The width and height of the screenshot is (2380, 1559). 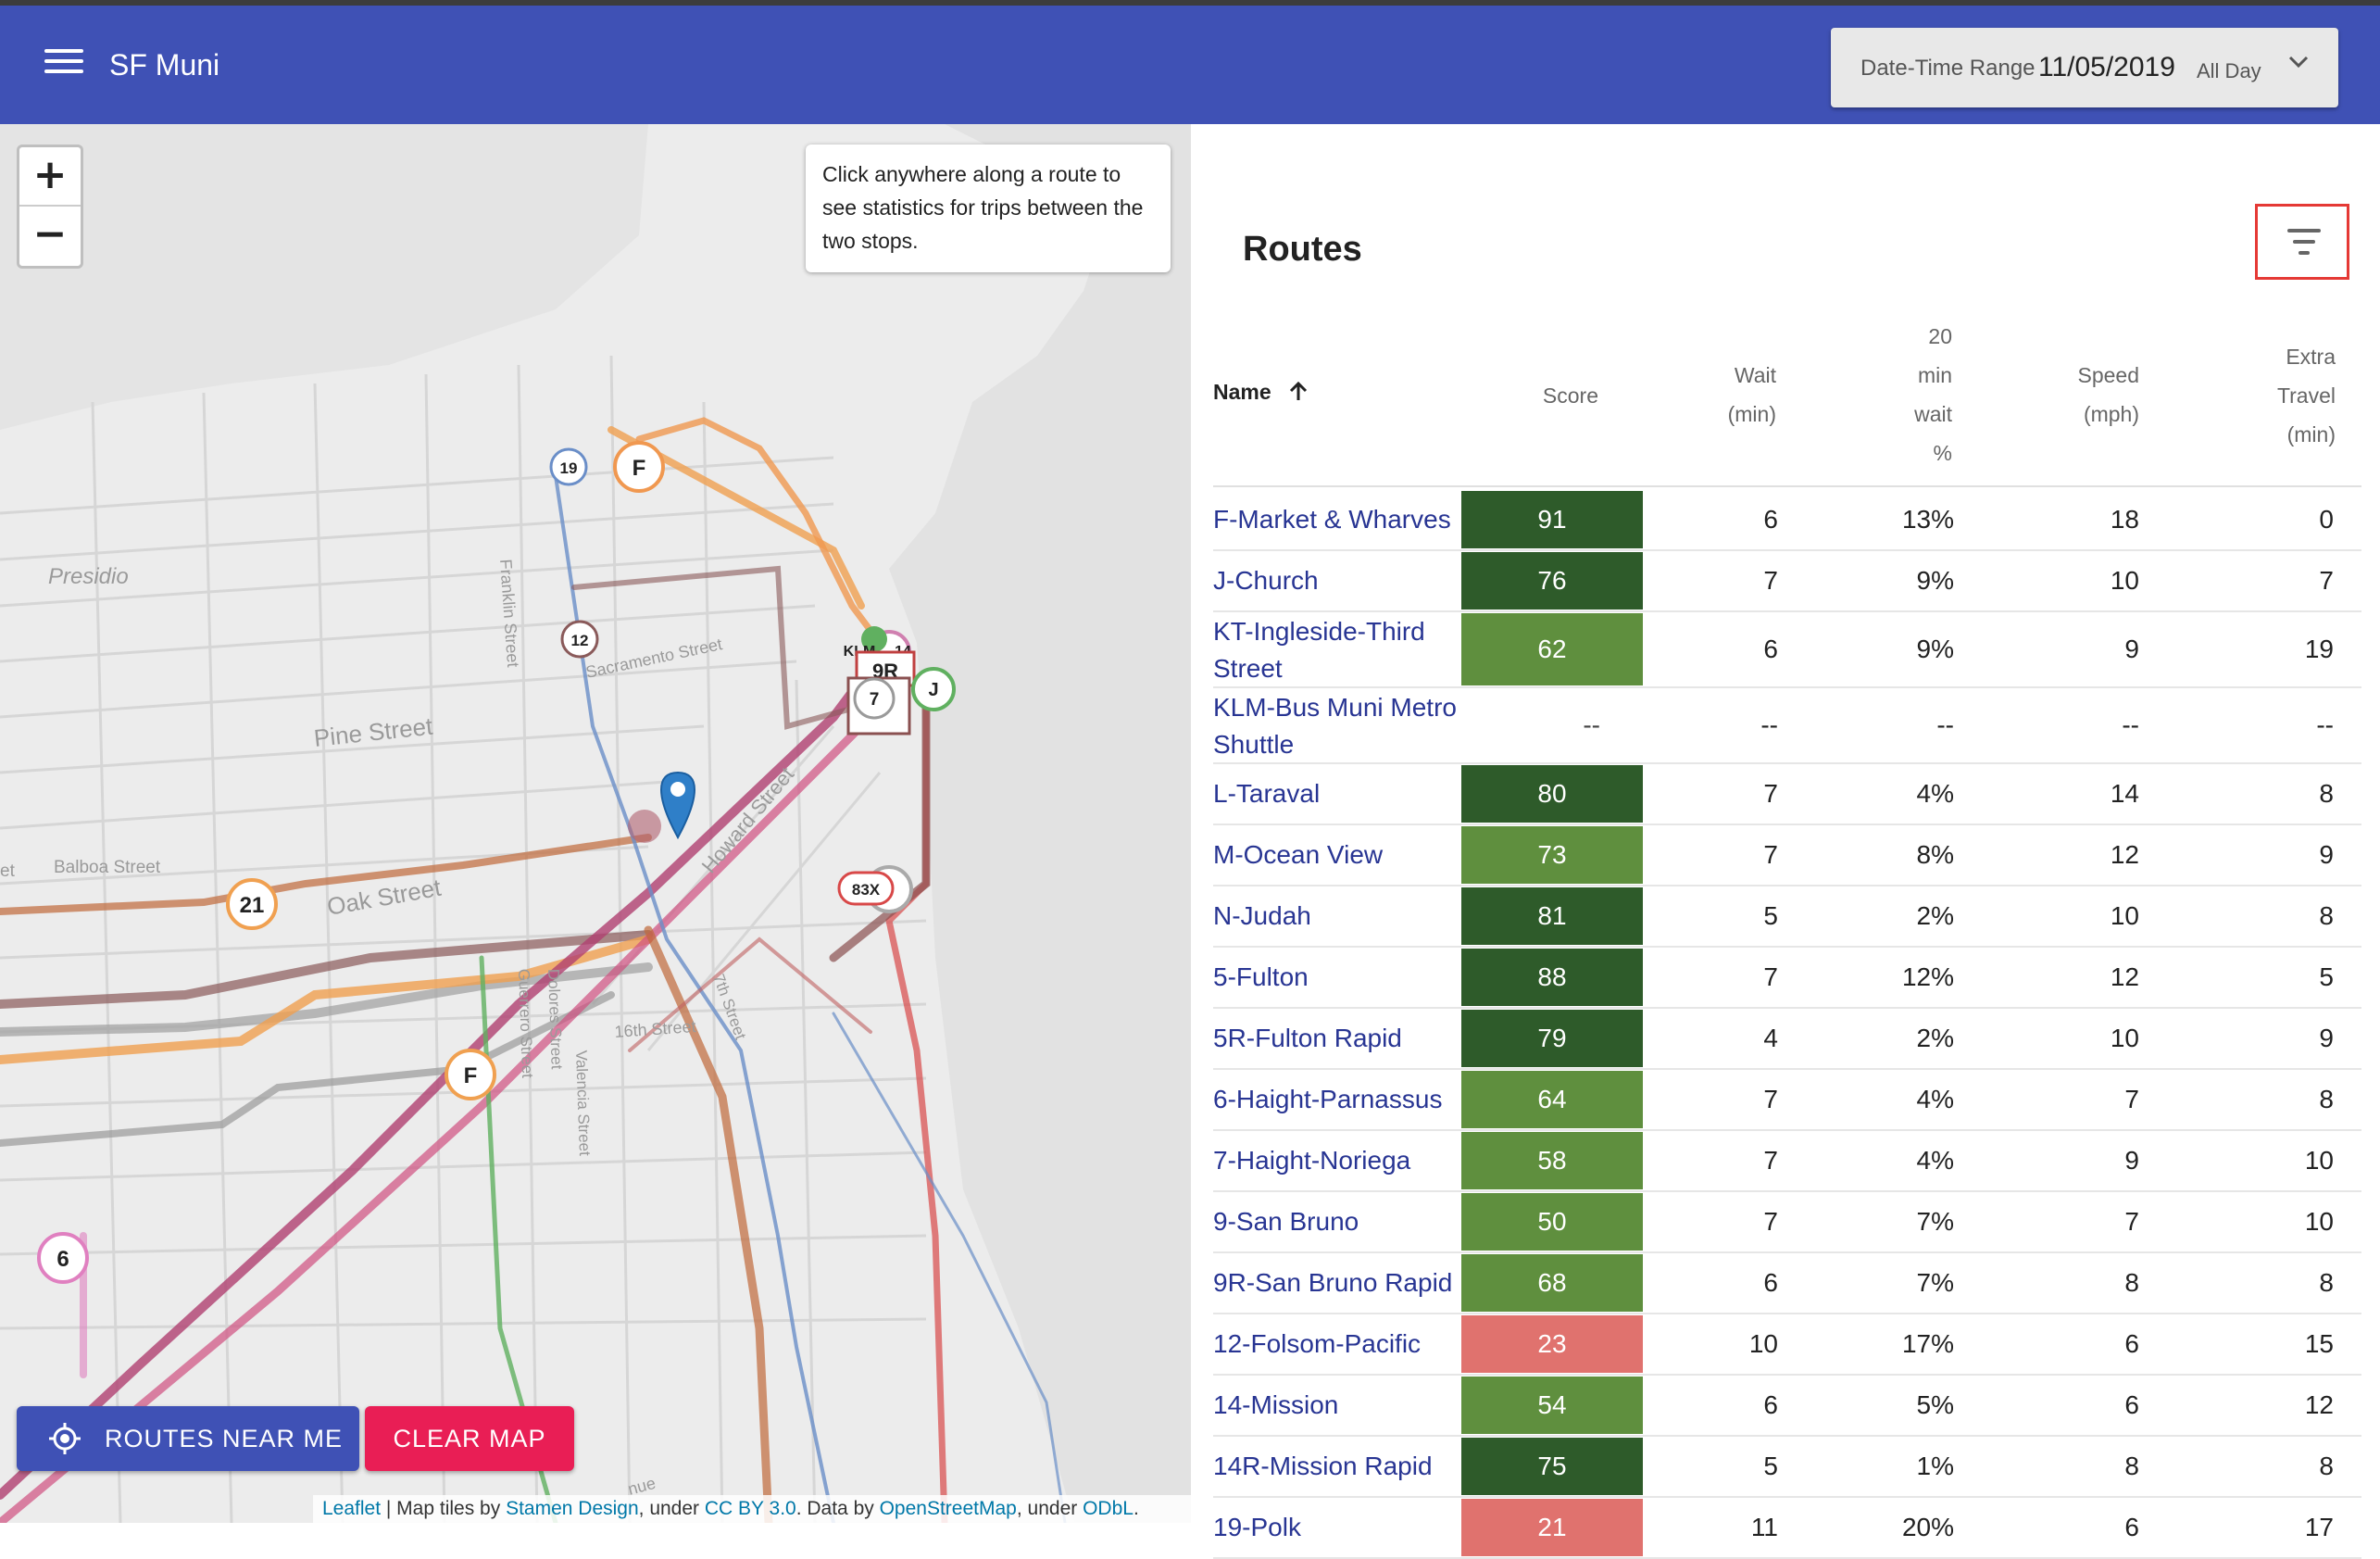 What do you see at coordinates (1262, 916) in the screenshot?
I see `route-name-link: N-Judah` at bounding box center [1262, 916].